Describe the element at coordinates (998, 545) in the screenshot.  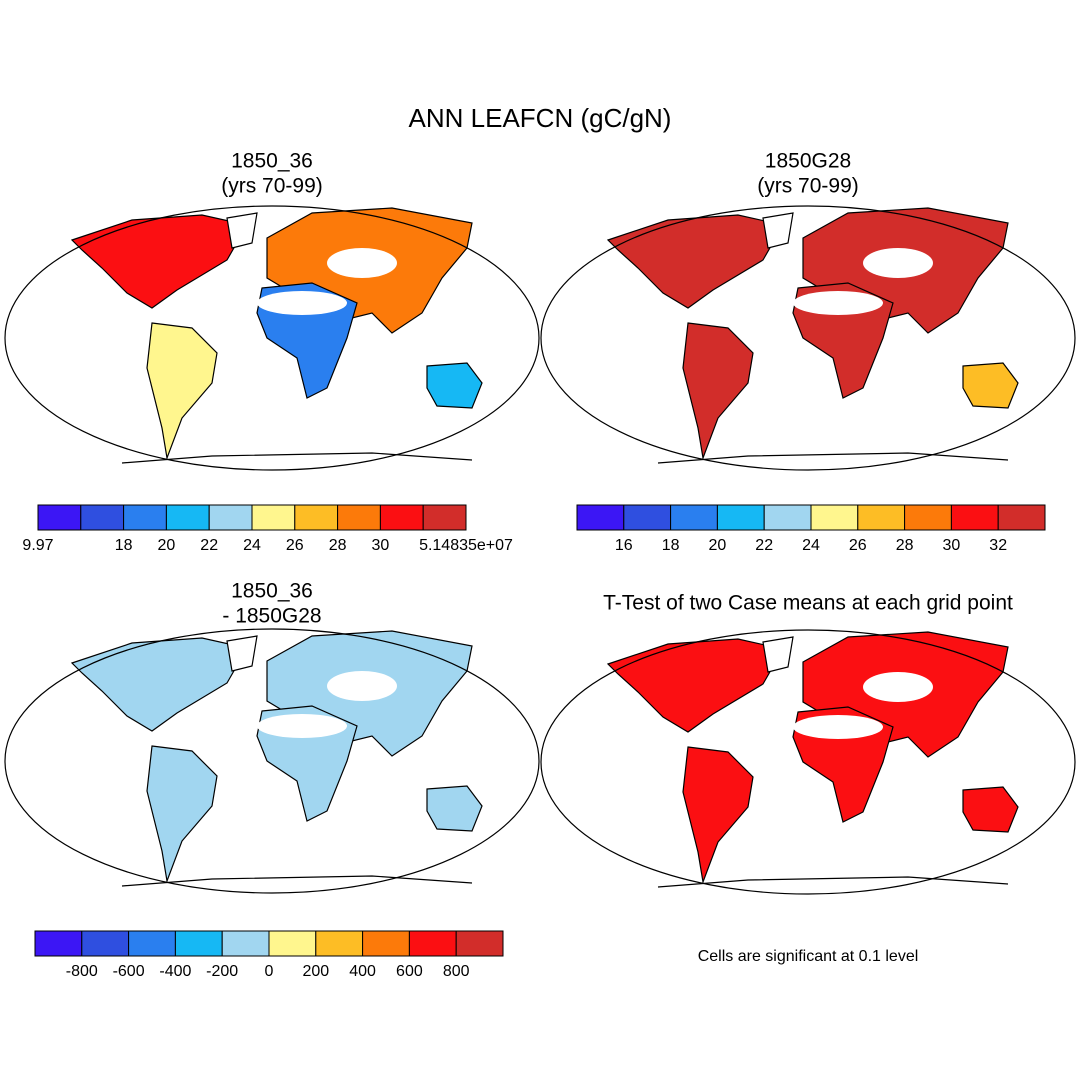
I see `colorbar-label: 32` at that location.